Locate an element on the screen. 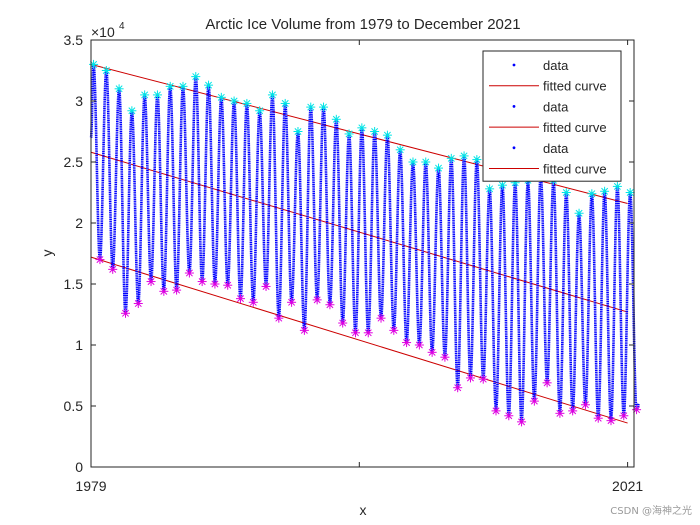 This screenshot has height=525, width=700. y-tick-label: 0 is located at coordinates (79, 467).